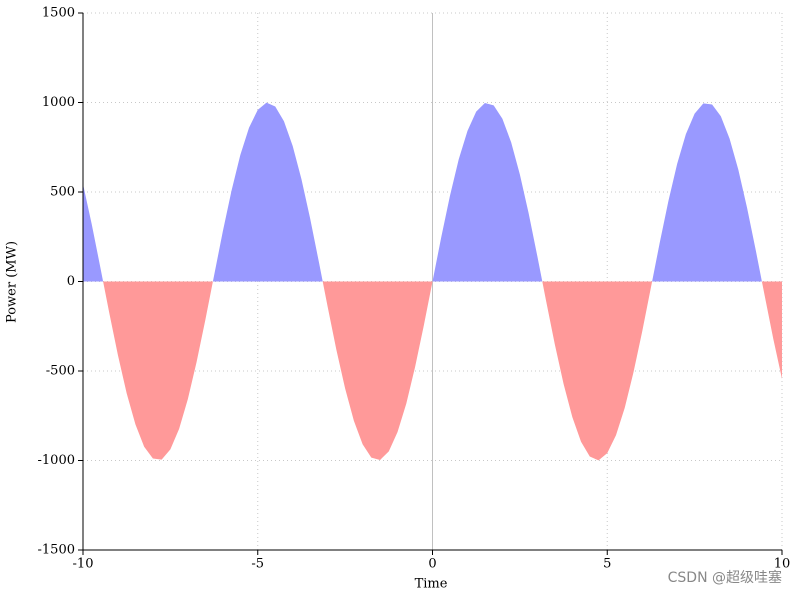 This screenshot has width=790, height=595. Describe the element at coordinates (432, 564) in the screenshot. I see `x-tick-label: 0` at that location.